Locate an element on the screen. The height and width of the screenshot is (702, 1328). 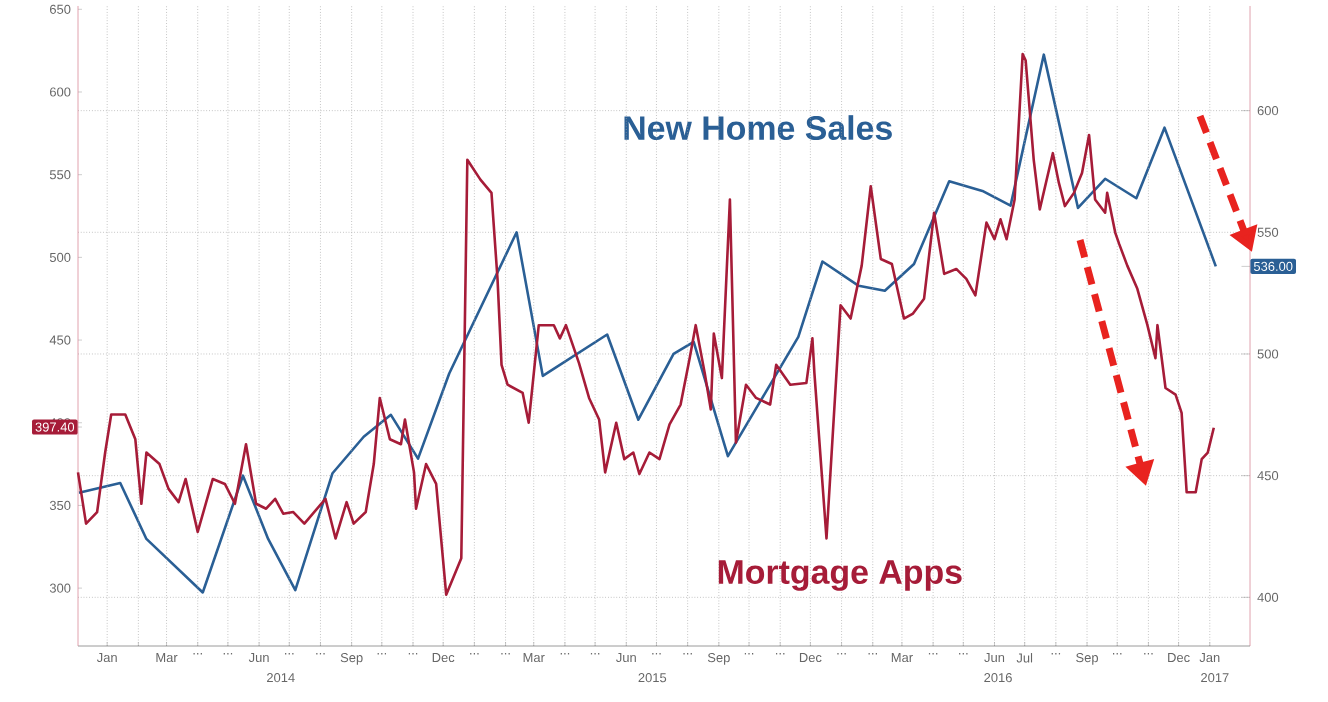
text: New Home Sales is located at coordinates (758, 128).